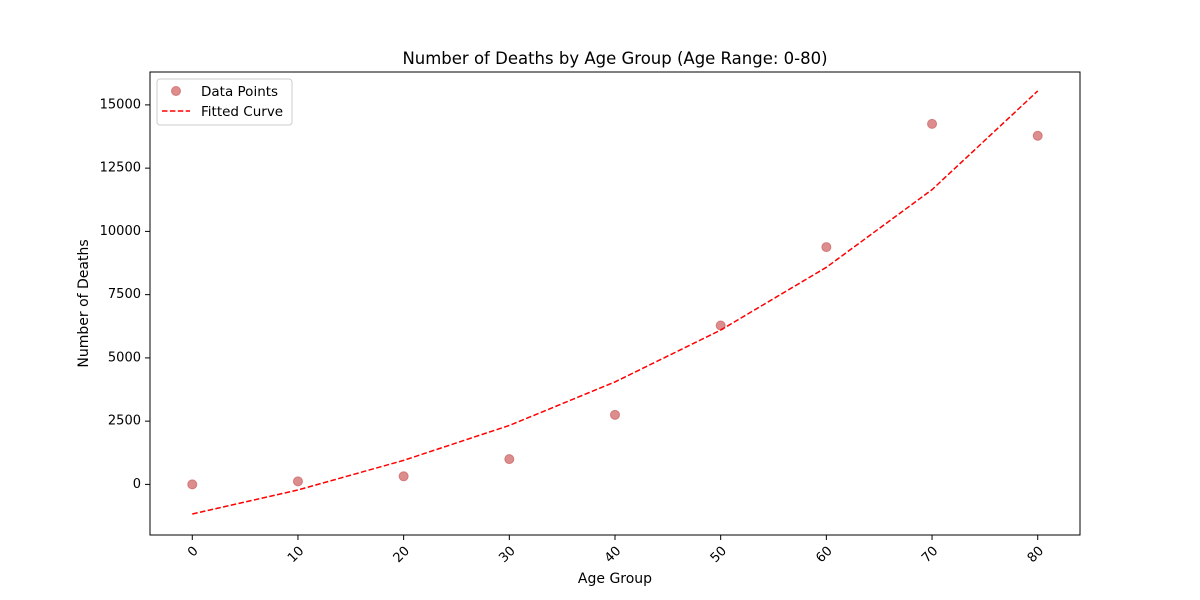  I want to click on x-axis-label: Age Group, so click(615, 579).